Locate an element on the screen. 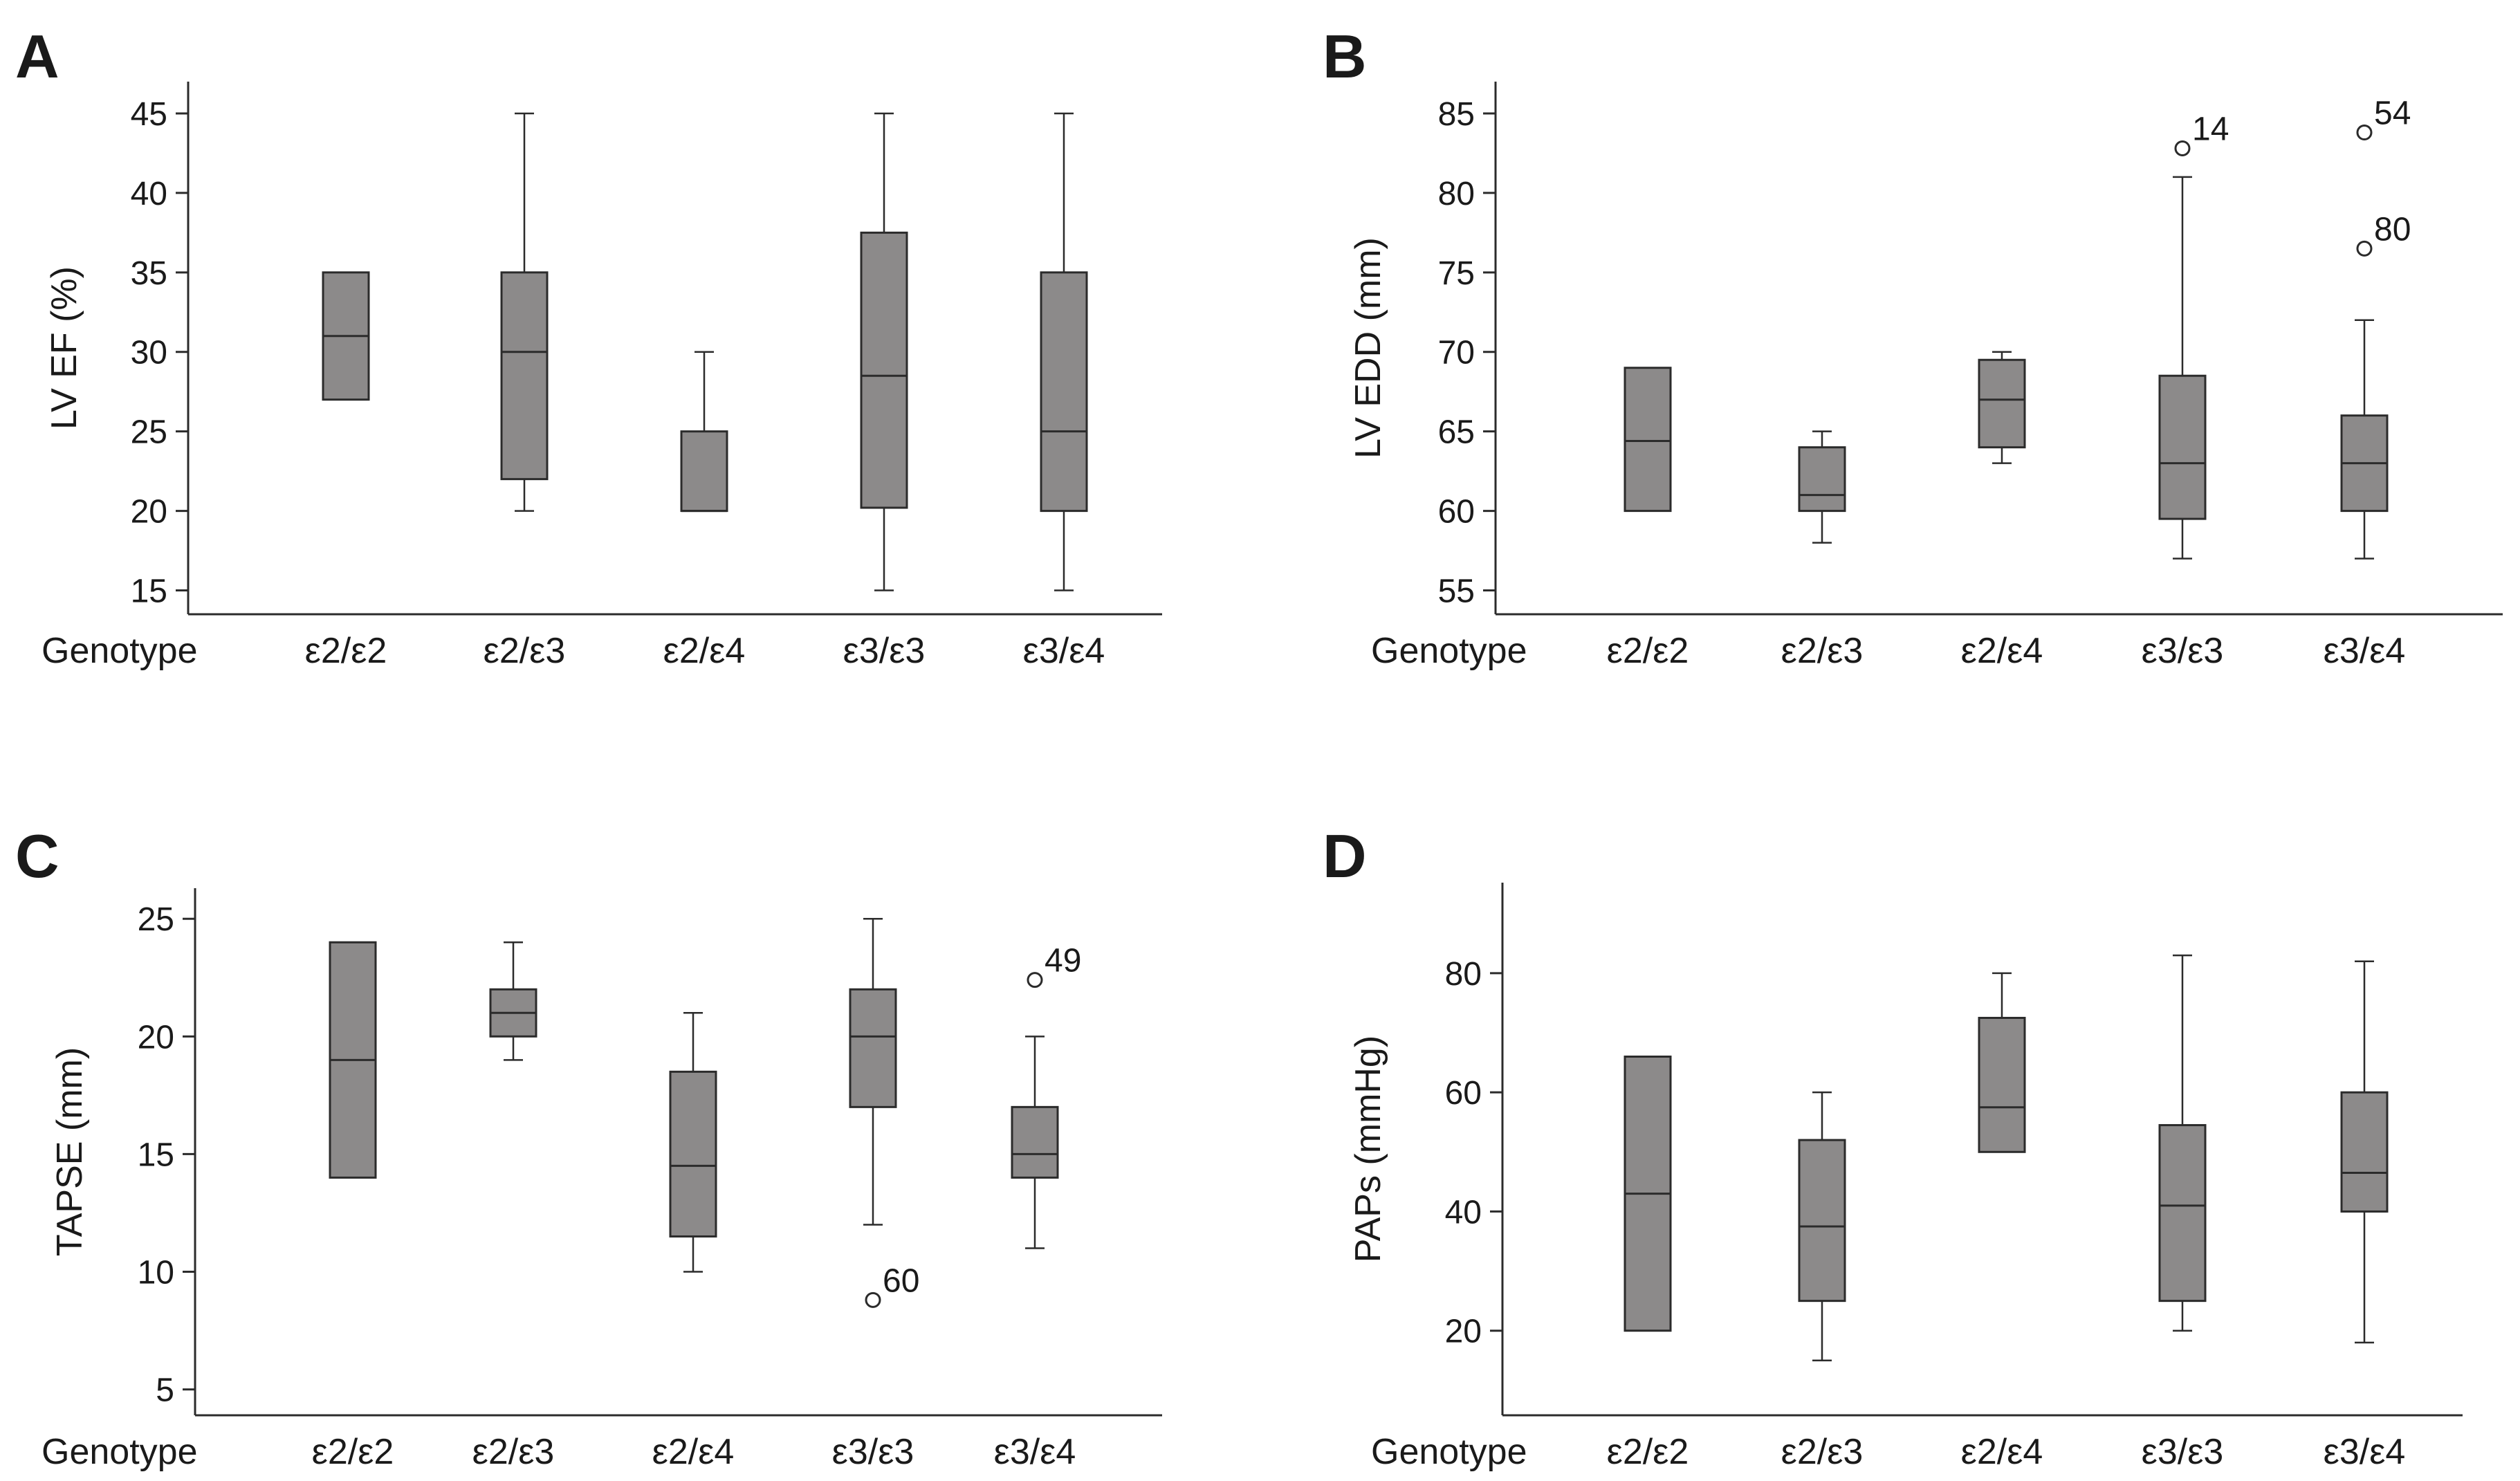  y-tick-label: 5 is located at coordinates (165, 1390).